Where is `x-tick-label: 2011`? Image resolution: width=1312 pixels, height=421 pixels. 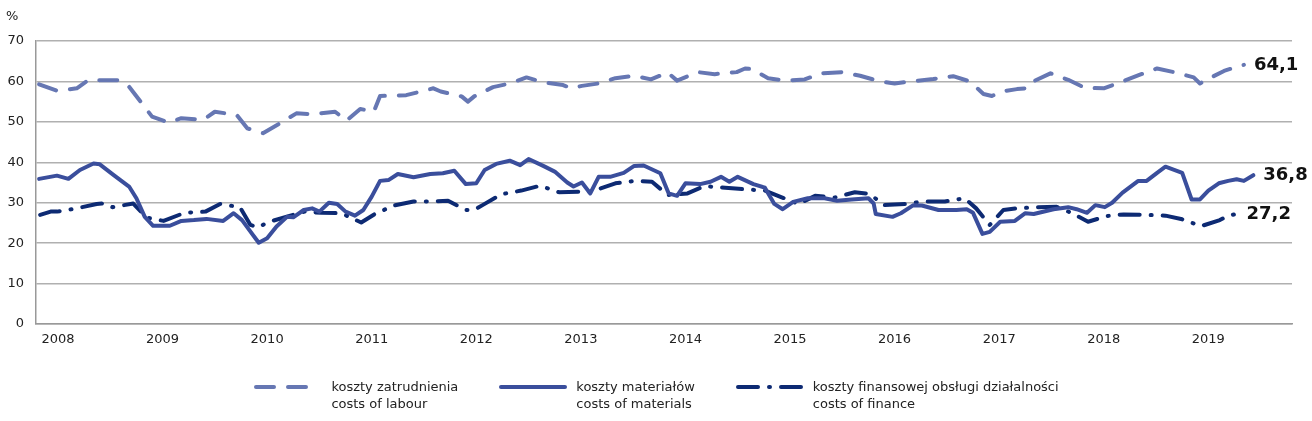 x-tick-label: 2011 is located at coordinates (372, 339).